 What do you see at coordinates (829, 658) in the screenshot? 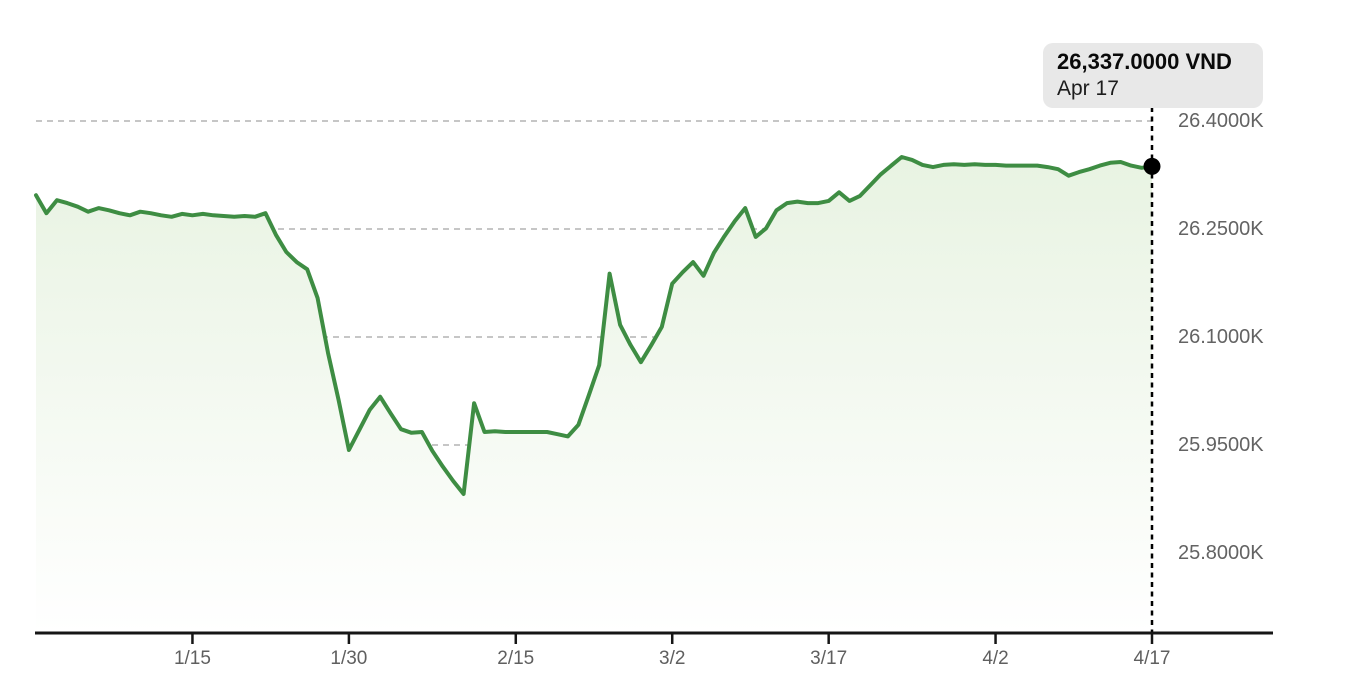
I see `x-axis-tick-label: 3/17` at bounding box center [829, 658].